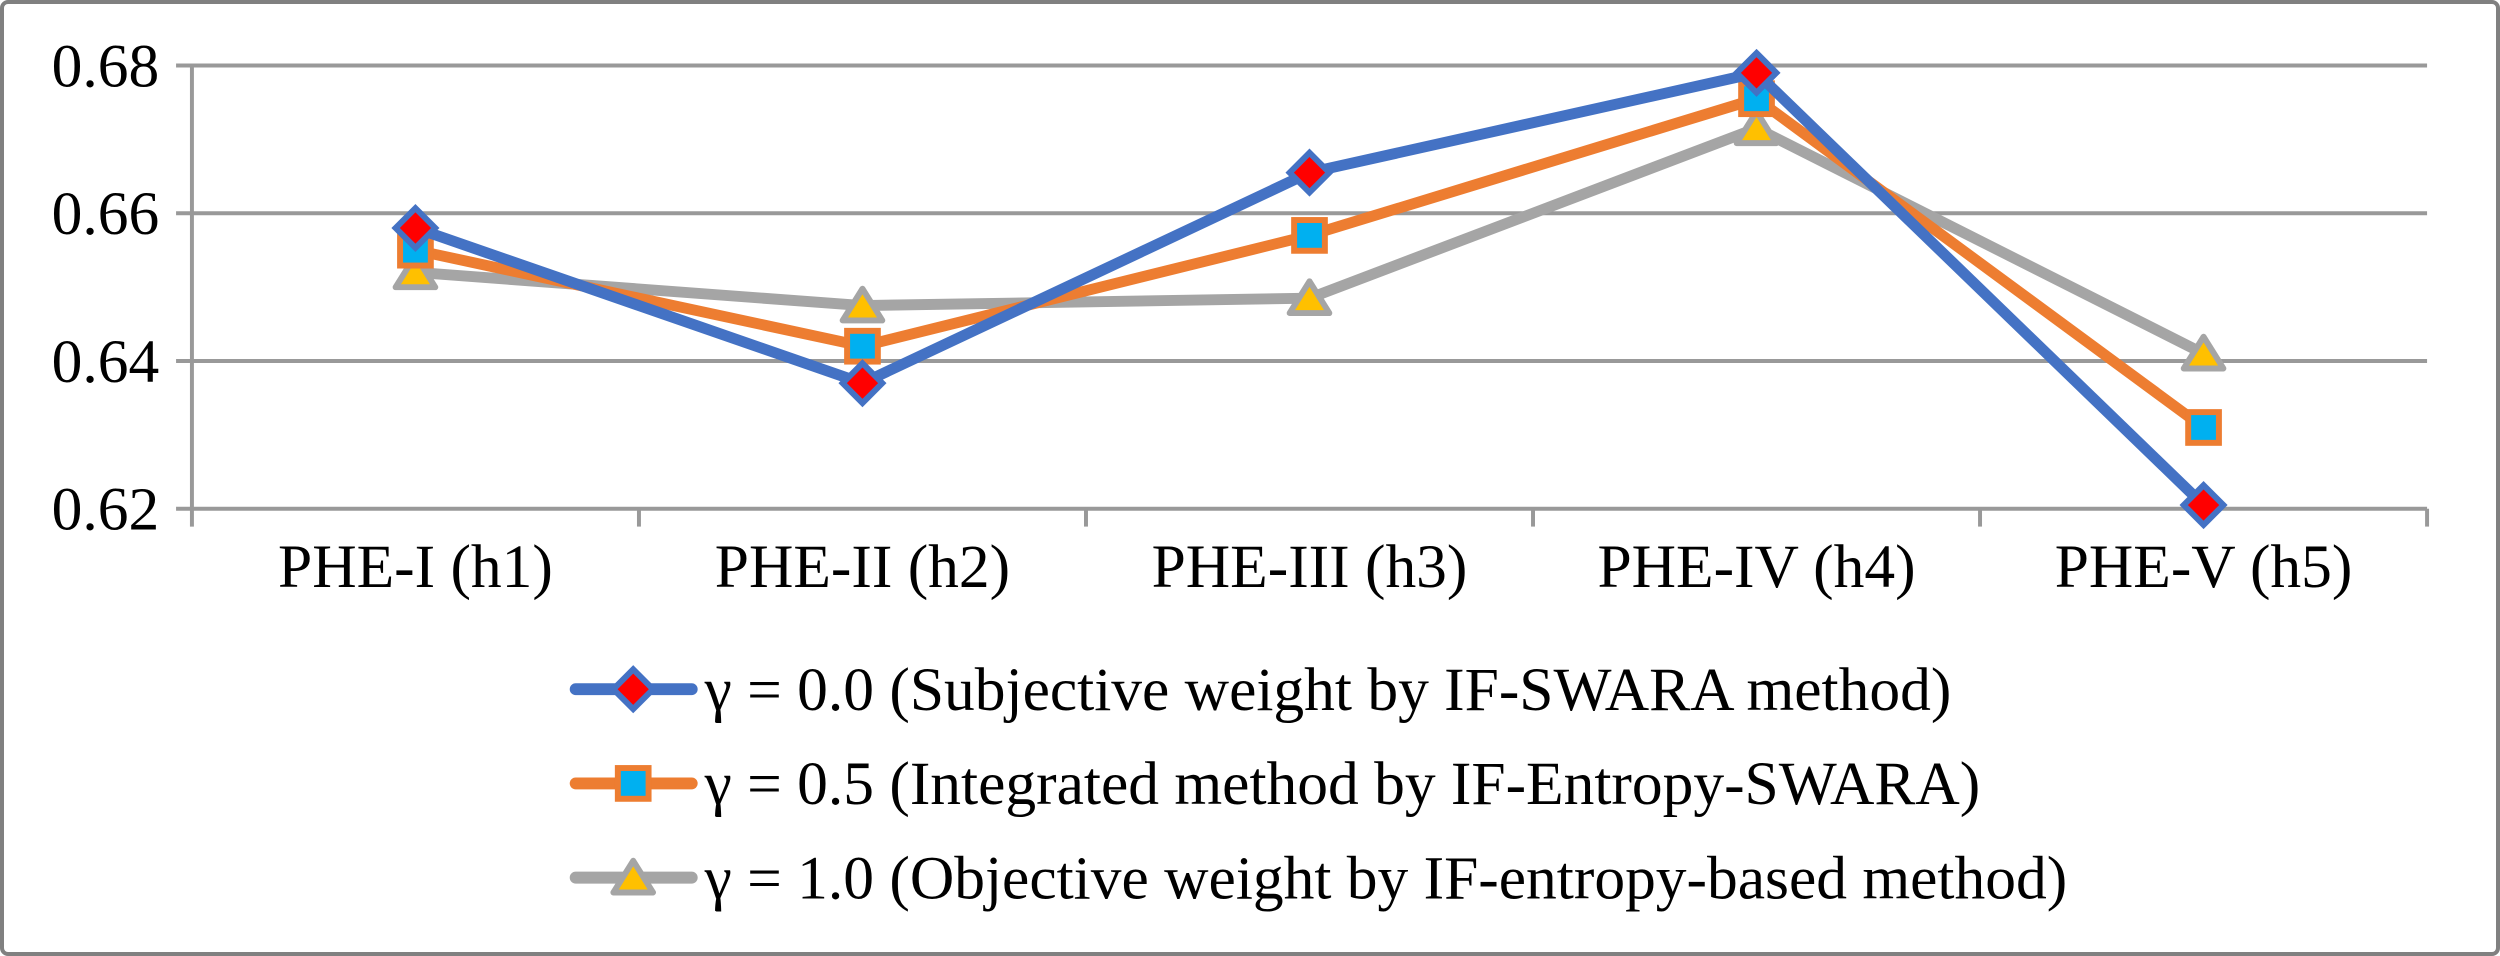  I want to click on x-category-label: PHE-V (h5), so click(2204, 567).